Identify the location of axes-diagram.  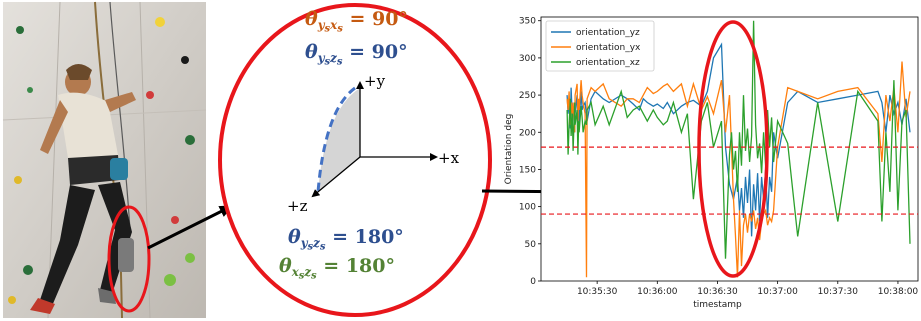
(374, 139).